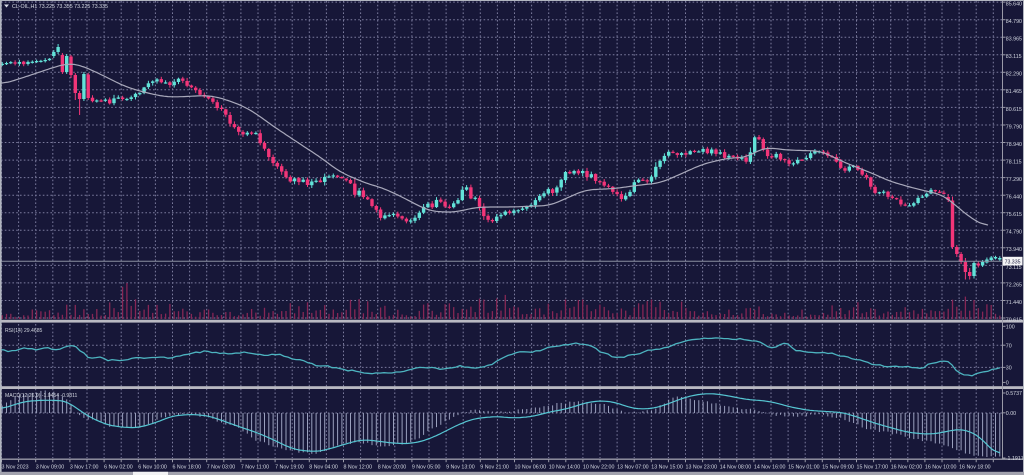 Image resolution: width=1024 pixels, height=475 pixels. I want to click on svg-text: 6 Nov 18:00, so click(187, 468).